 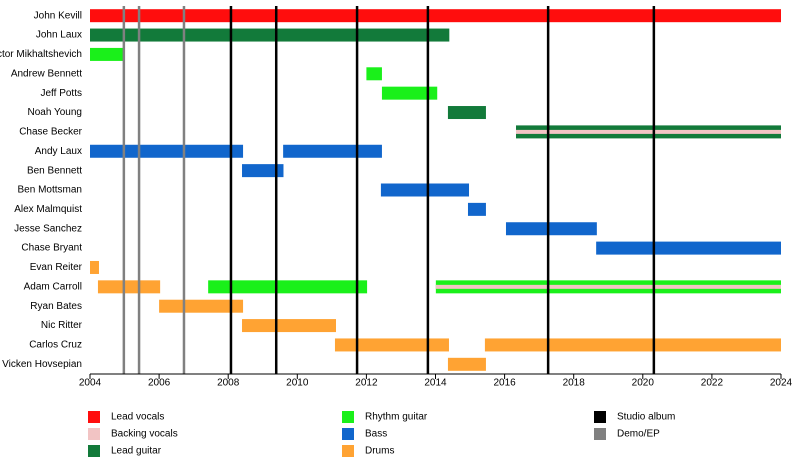 I want to click on member-label: John Kevill, so click(x=58, y=15).